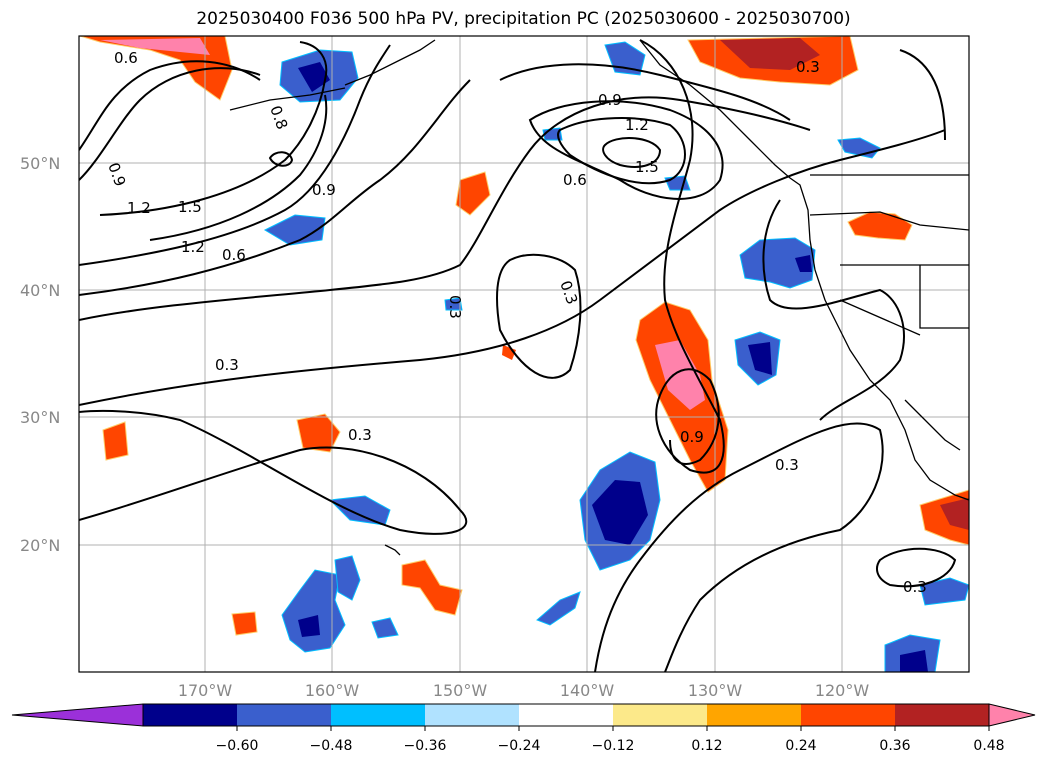 This screenshot has width=1047, height=765. What do you see at coordinates (706, 746) in the screenshot?
I see `colorbar-tick-label: 0.12` at bounding box center [706, 746].